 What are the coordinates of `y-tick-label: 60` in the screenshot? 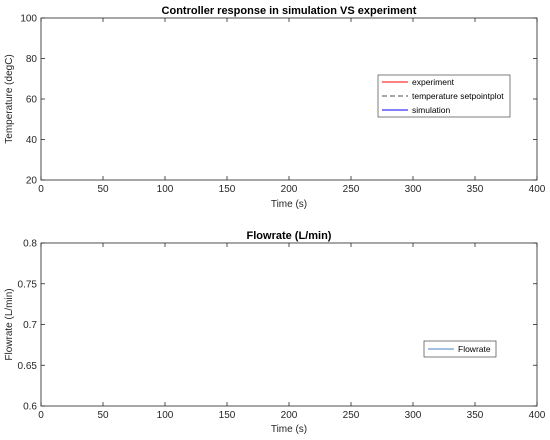 It's located at (32, 100).